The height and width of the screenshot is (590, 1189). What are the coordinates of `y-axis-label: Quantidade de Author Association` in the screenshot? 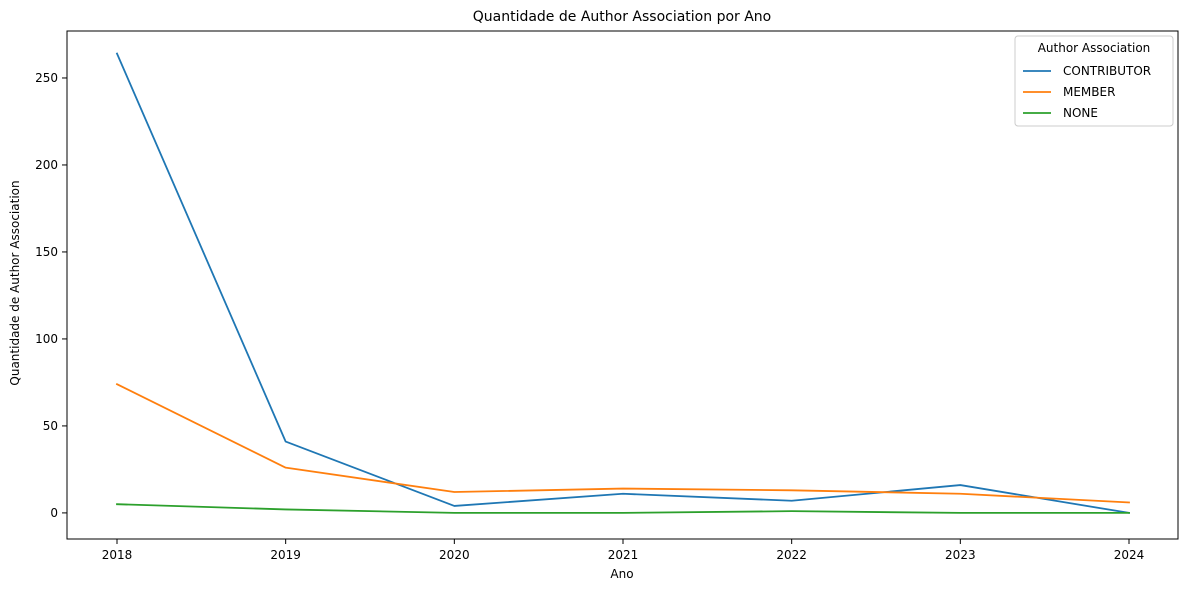 It's located at (15, 282).